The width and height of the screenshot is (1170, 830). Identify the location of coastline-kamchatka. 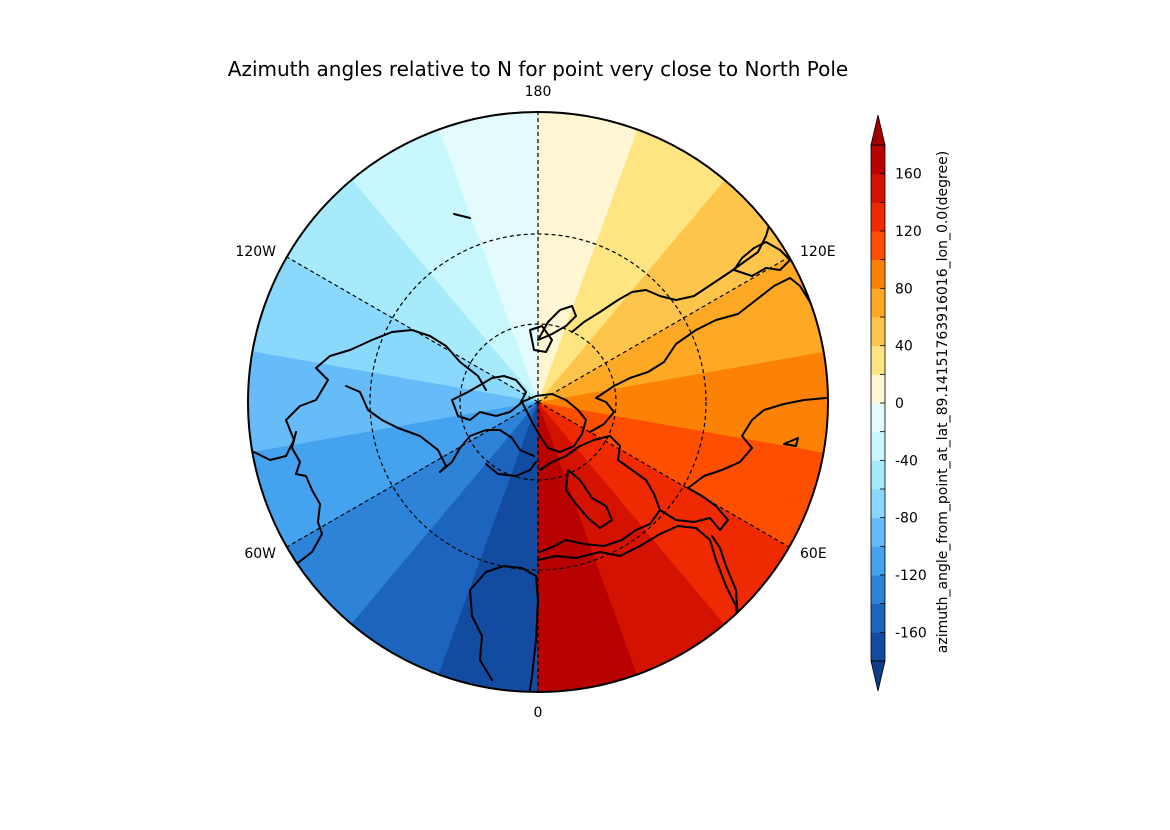
(762, 259).